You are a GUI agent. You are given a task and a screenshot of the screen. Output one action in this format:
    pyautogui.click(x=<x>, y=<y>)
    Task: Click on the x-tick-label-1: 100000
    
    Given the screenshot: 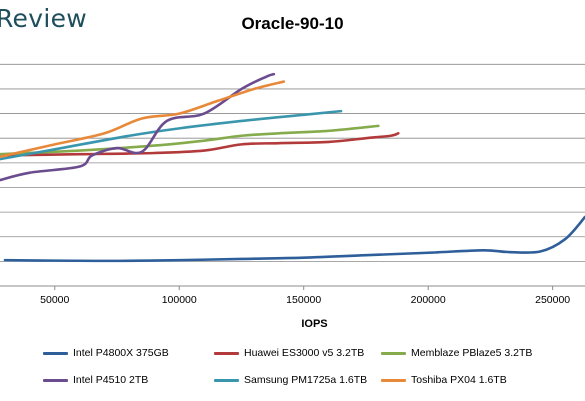 What is the action you would take?
    pyautogui.click(x=179, y=300)
    